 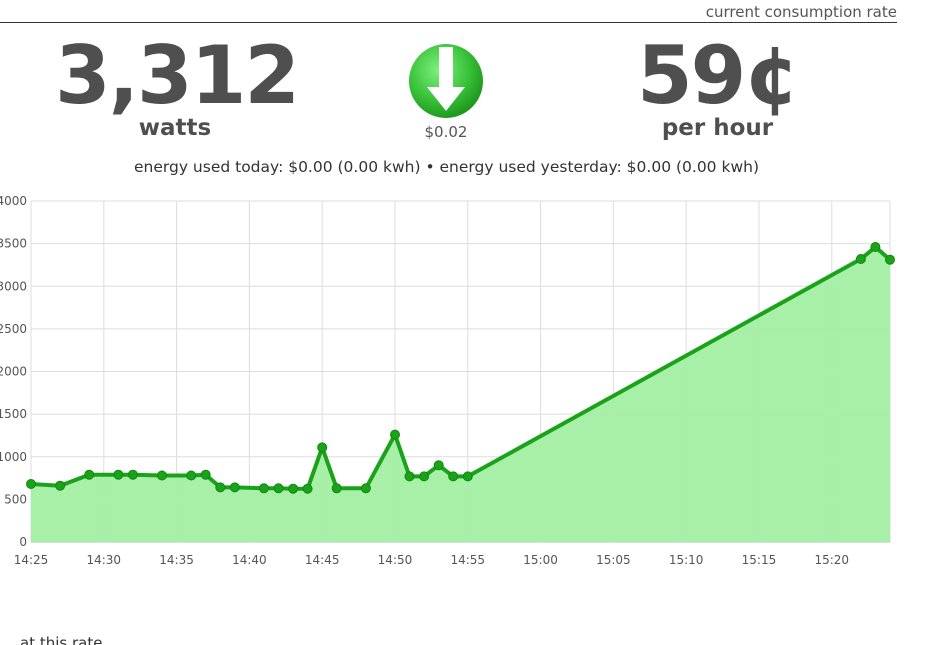 What do you see at coordinates (175, 128) in the screenshot?
I see `power-unit: watts` at bounding box center [175, 128].